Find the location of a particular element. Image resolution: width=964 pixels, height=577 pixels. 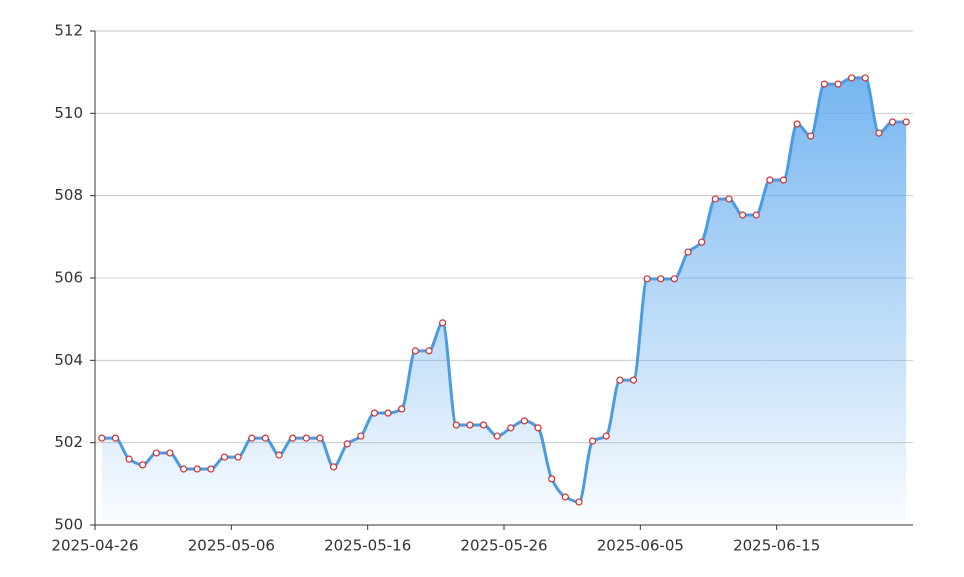

x-tick-label: 2025-06-05 is located at coordinates (640, 546).